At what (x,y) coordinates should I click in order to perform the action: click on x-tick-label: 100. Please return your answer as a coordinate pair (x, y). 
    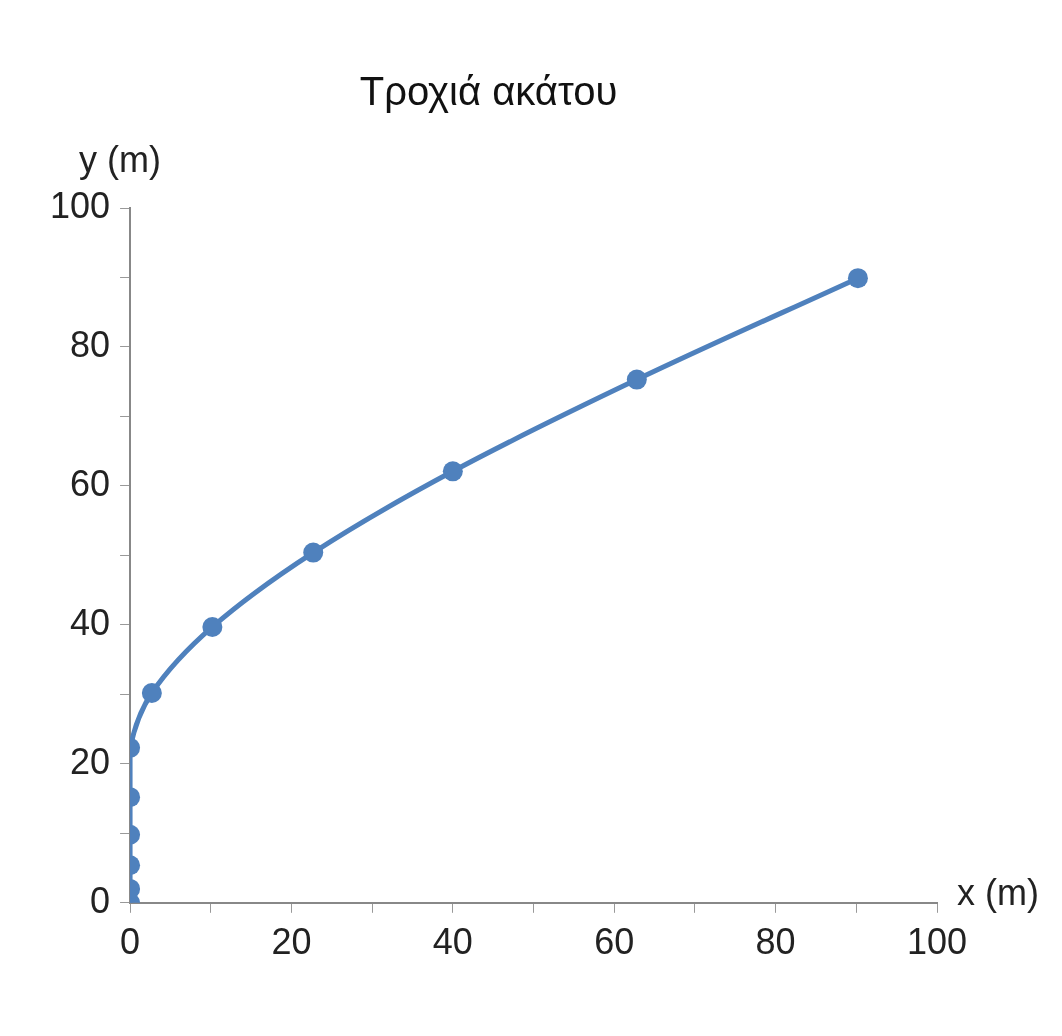
    Looking at the image, I should click on (937, 942).